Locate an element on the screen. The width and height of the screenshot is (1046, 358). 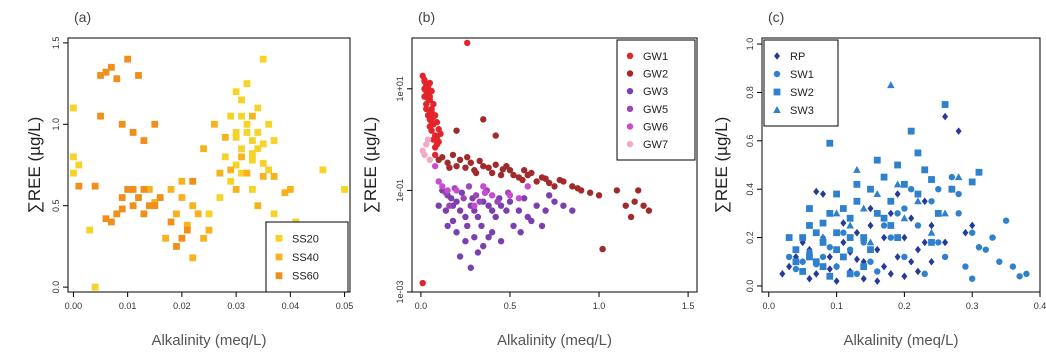
y-axis-label: ∑REE (µg/L) is located at coordinates (370, 165).